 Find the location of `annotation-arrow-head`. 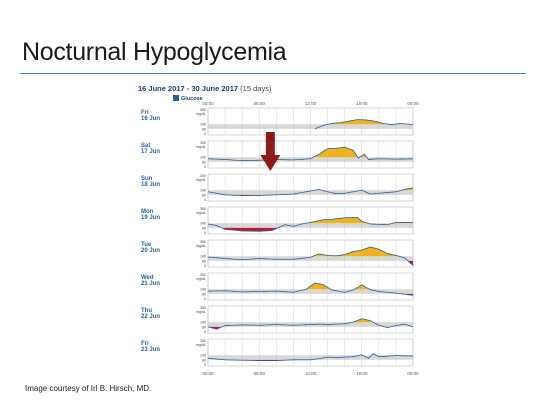

annotation-arrow-head is located at coordinates (270, 163).